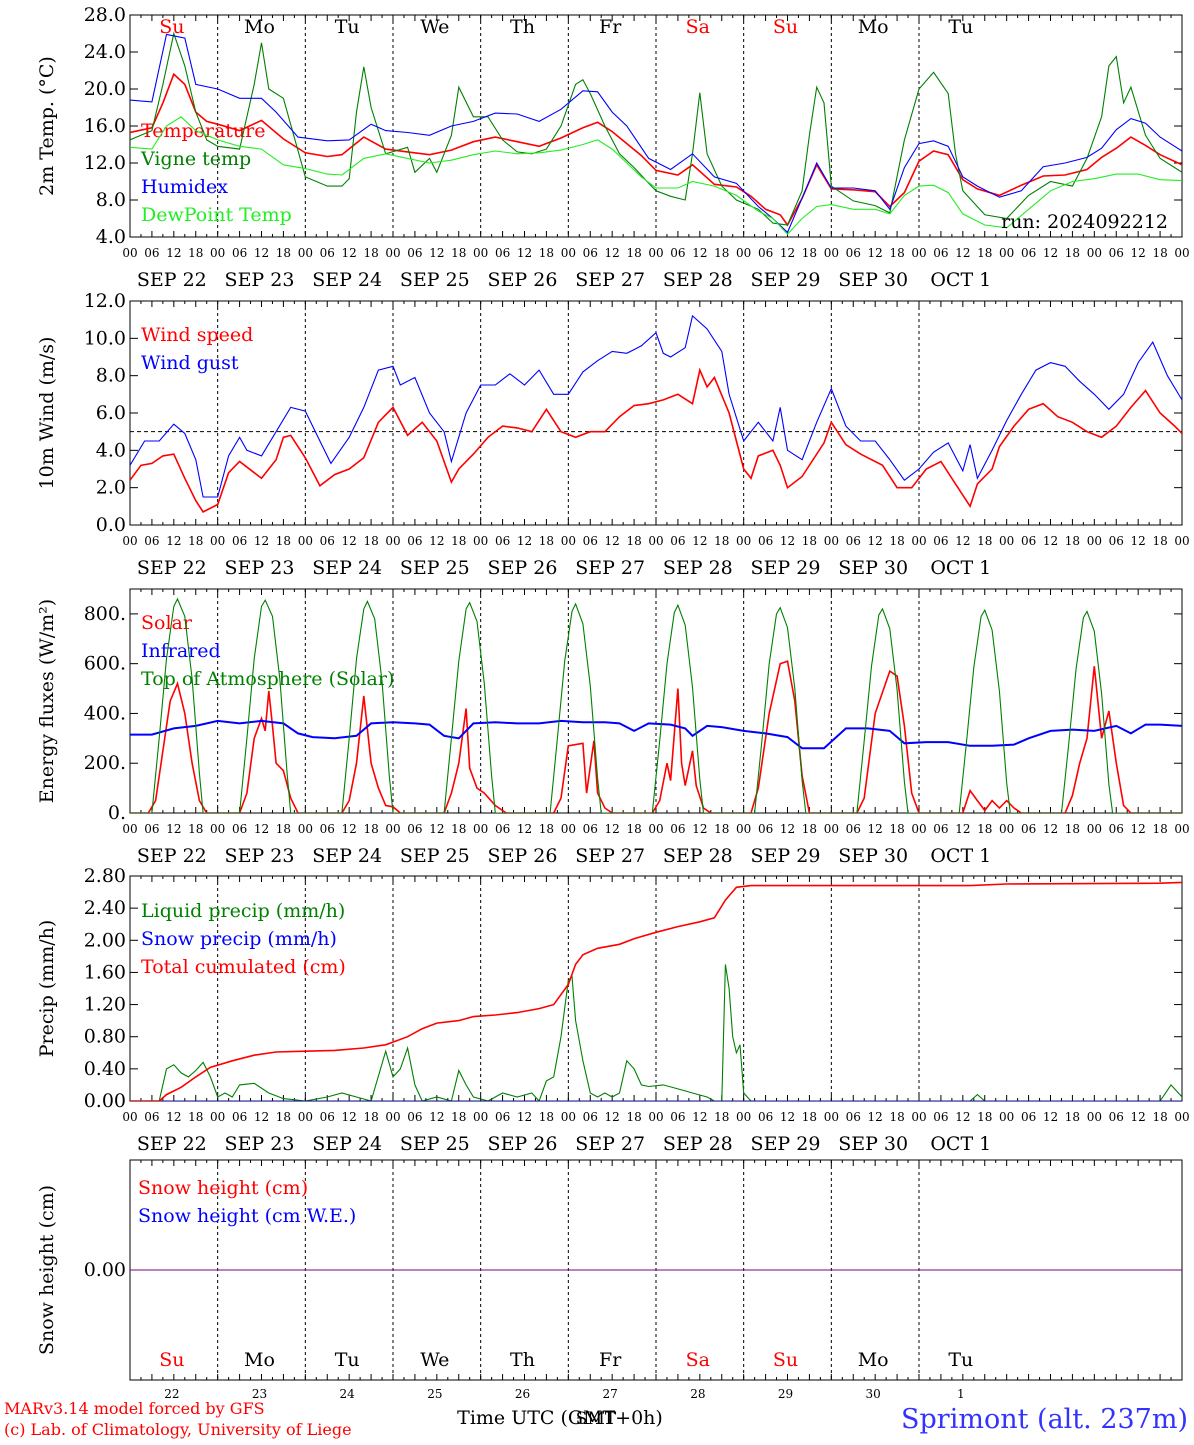 The height and width of the screenshot is (1445, 1194). I want to click on x-axis-label-overlay: SMT, so click(596, 1419).